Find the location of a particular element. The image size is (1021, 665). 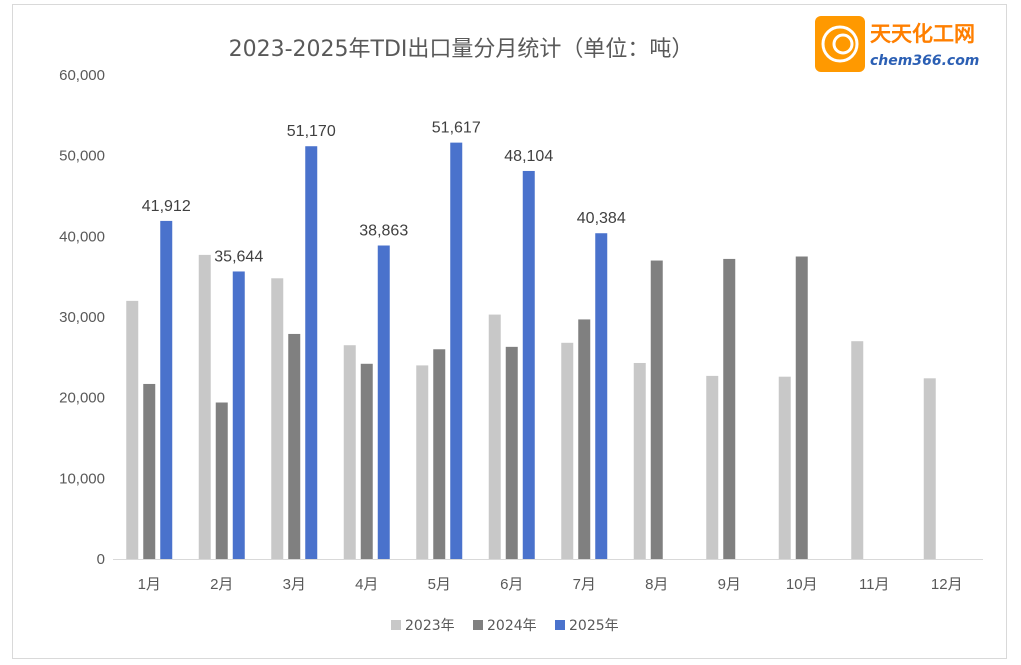

bar-2023年-6月 is located at coordinates (494, 436).